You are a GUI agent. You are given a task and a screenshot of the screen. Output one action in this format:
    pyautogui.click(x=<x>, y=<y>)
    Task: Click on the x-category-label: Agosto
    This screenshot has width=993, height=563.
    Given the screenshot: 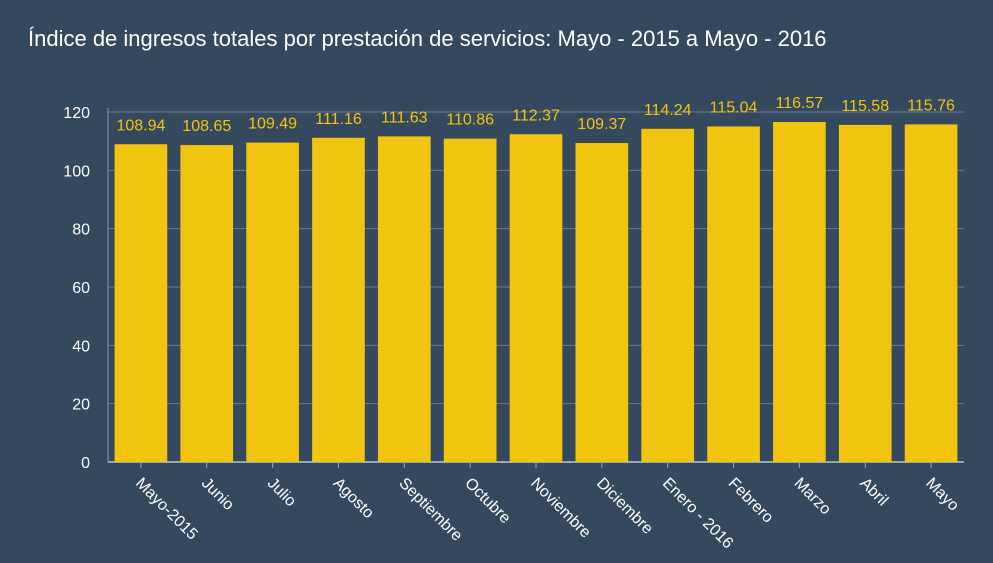 What is the action you would take?
    pyautogui.click(x=353, y=498)
    